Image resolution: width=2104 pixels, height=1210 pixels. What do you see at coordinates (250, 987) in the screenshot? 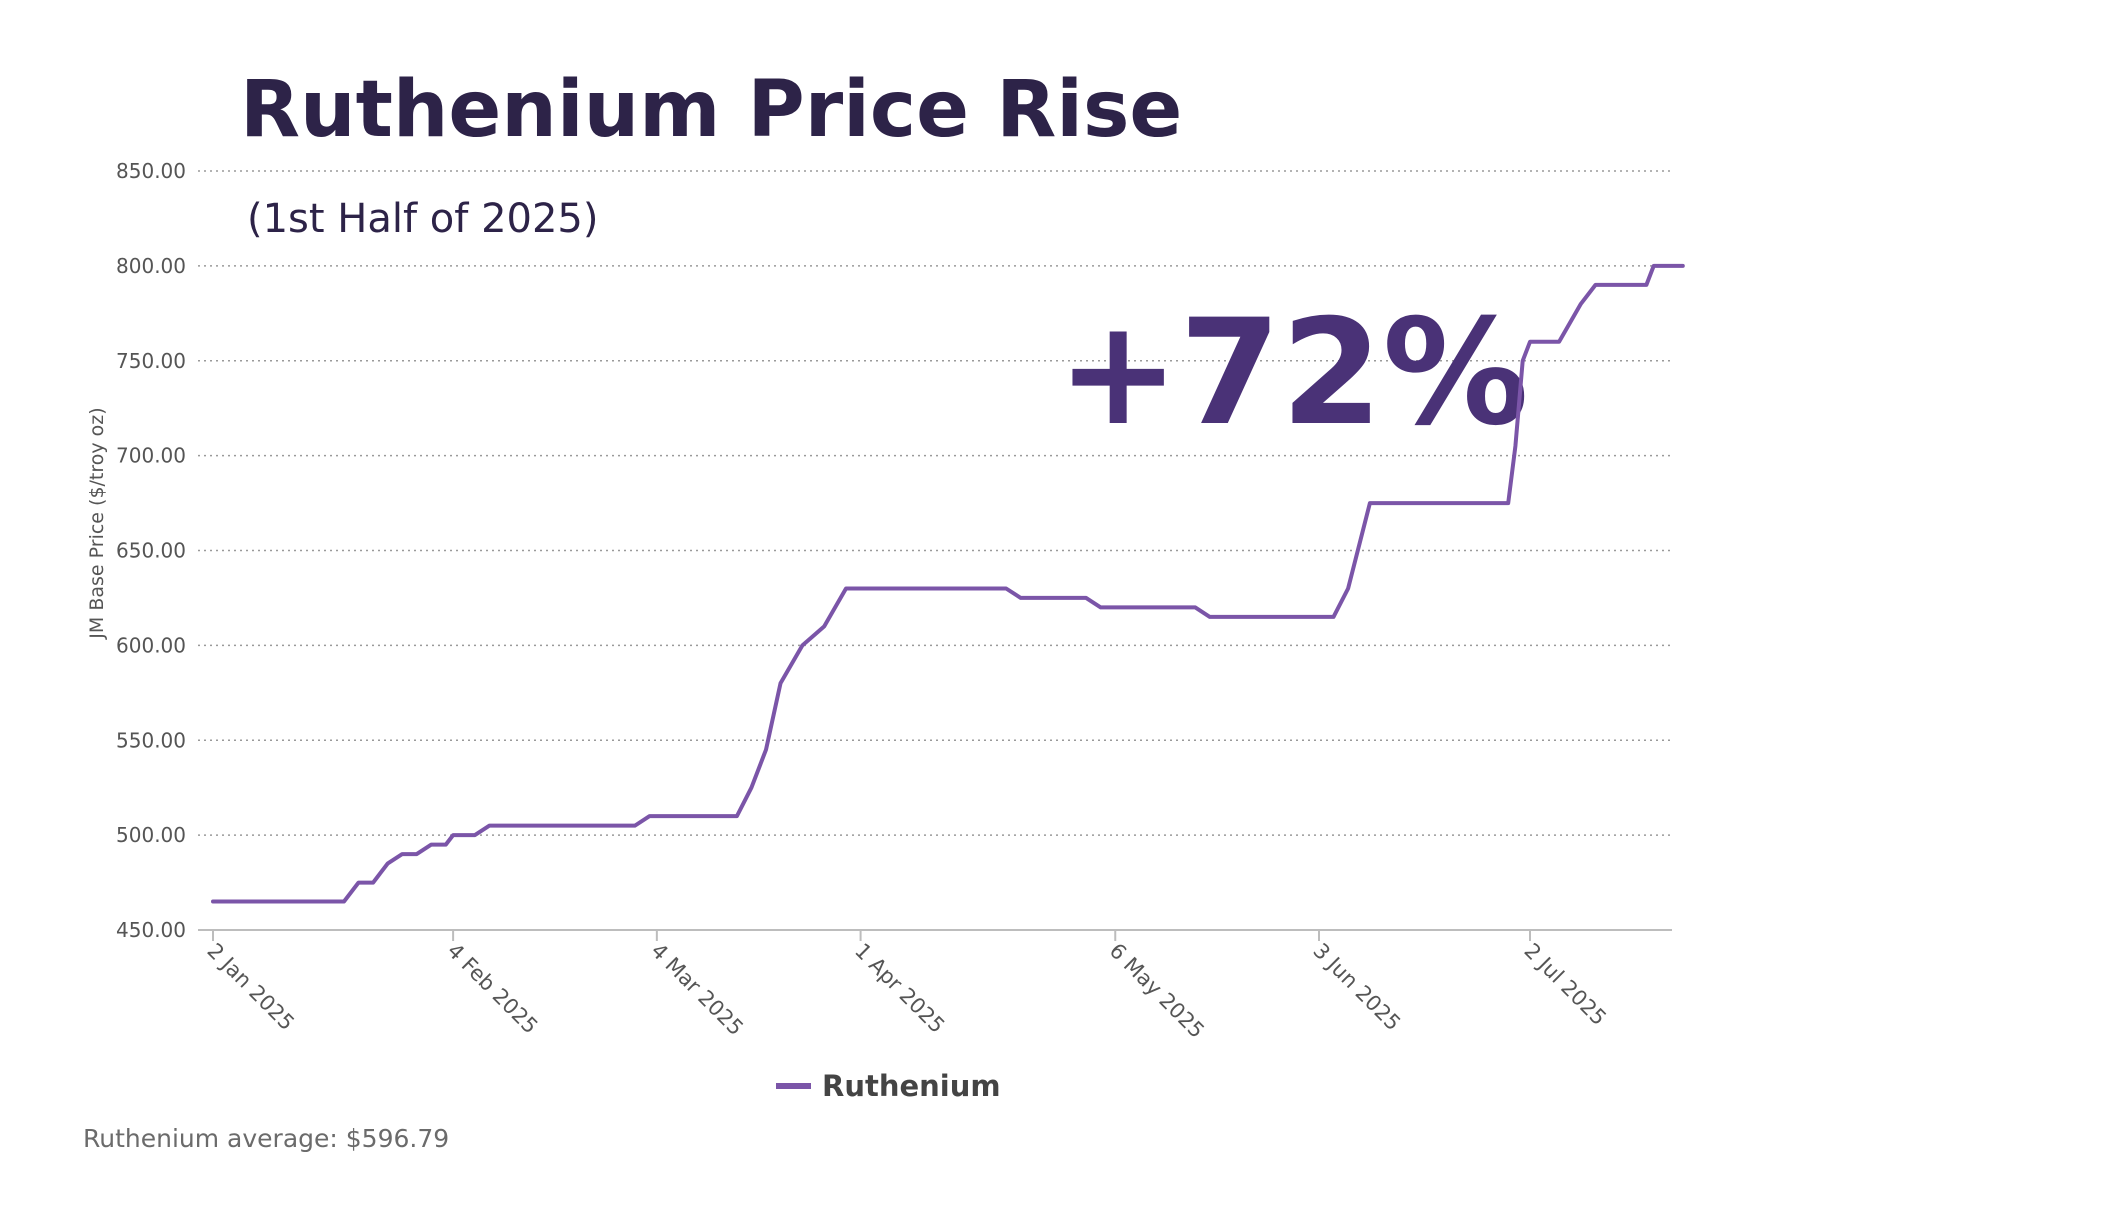
I see `x-tick-label: 2 Jan 2025` at bounding box center [250, 987].